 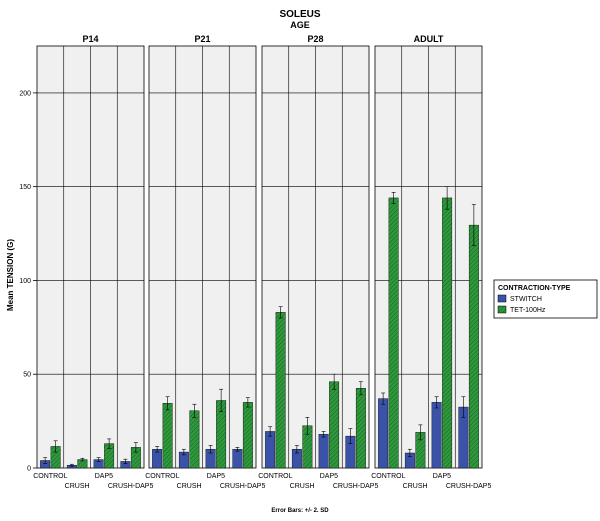 What do you see at coordinates (429, 39) in the screenshot?
I see `panel-label: ADULT` at bounding box center [429, 39].